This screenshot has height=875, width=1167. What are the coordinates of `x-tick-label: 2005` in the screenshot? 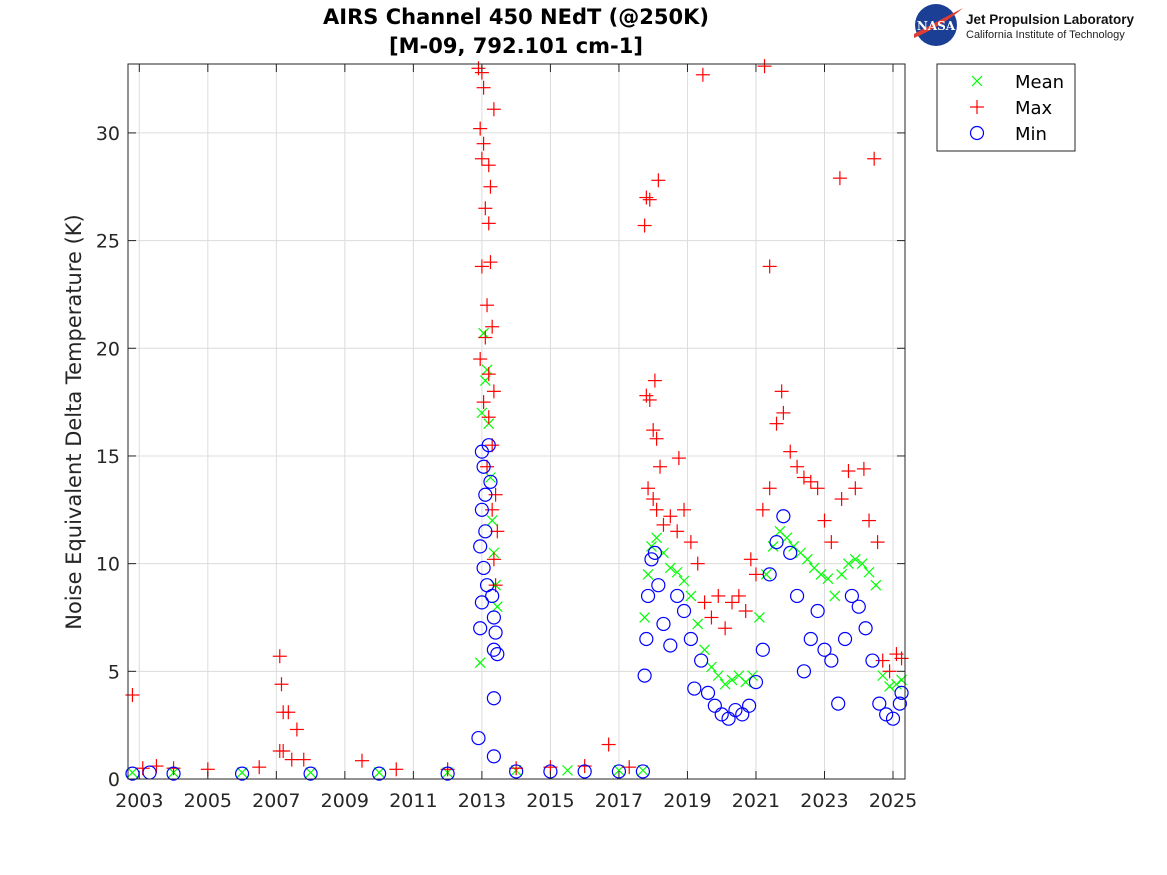 It's located at (208, 801).